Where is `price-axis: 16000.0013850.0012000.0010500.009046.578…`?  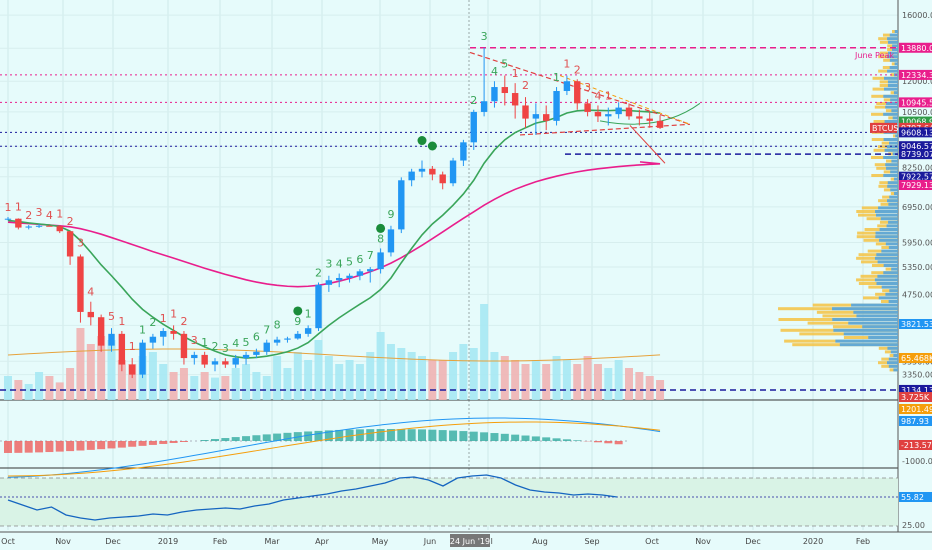
price-axis: 16000.0013850.0012000.0010500.009046.578… is located at coordinates (901, 270).